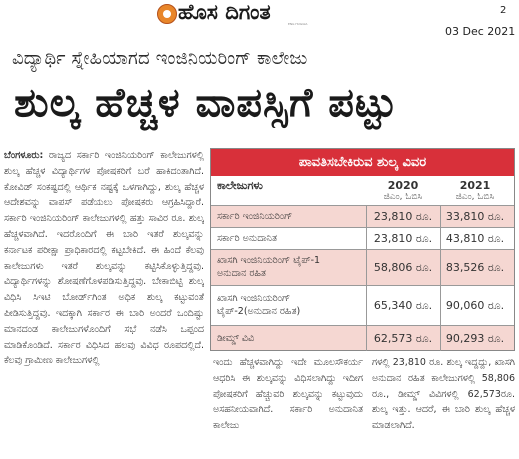 This screenshot has height=459, width=519. I want to click on issue-date: 03 Dec 2021, so click(480, 31).